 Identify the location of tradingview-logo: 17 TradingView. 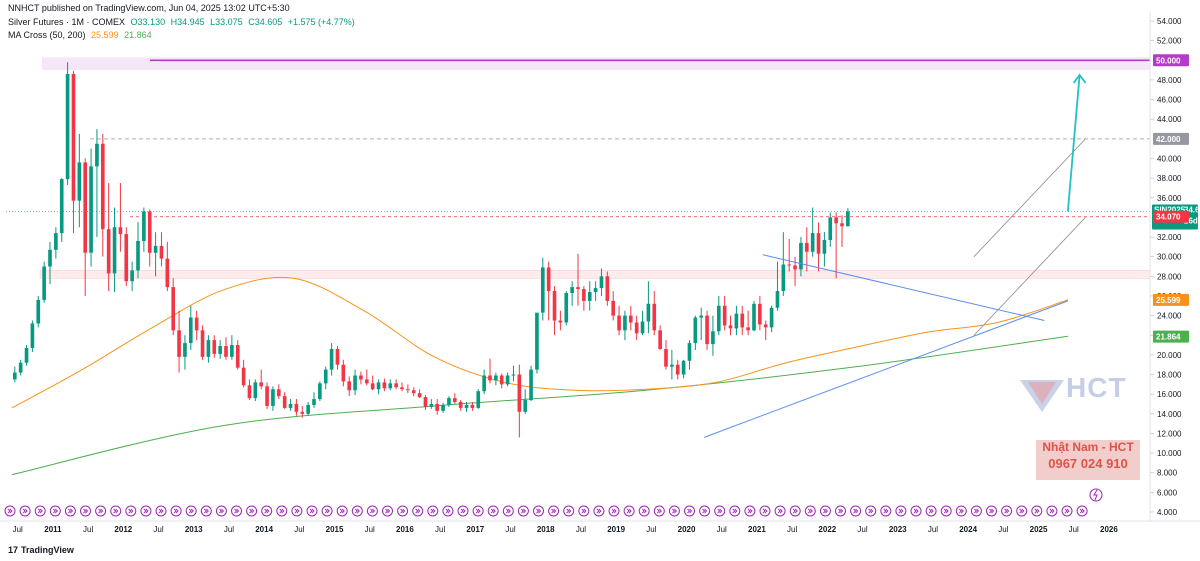
(41, 550).